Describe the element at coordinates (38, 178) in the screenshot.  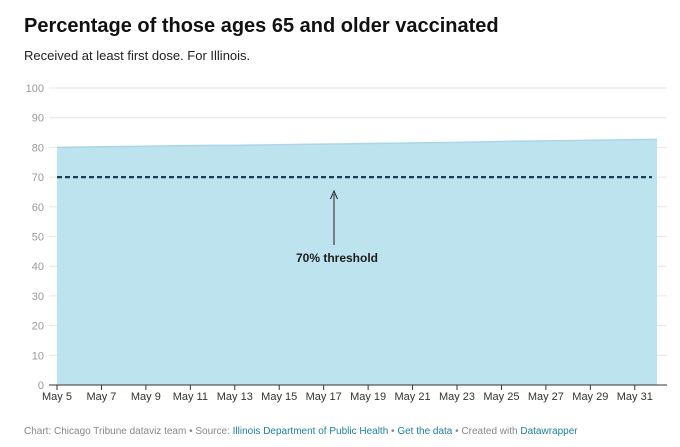
I see `y-tick-label: 70` at that location.